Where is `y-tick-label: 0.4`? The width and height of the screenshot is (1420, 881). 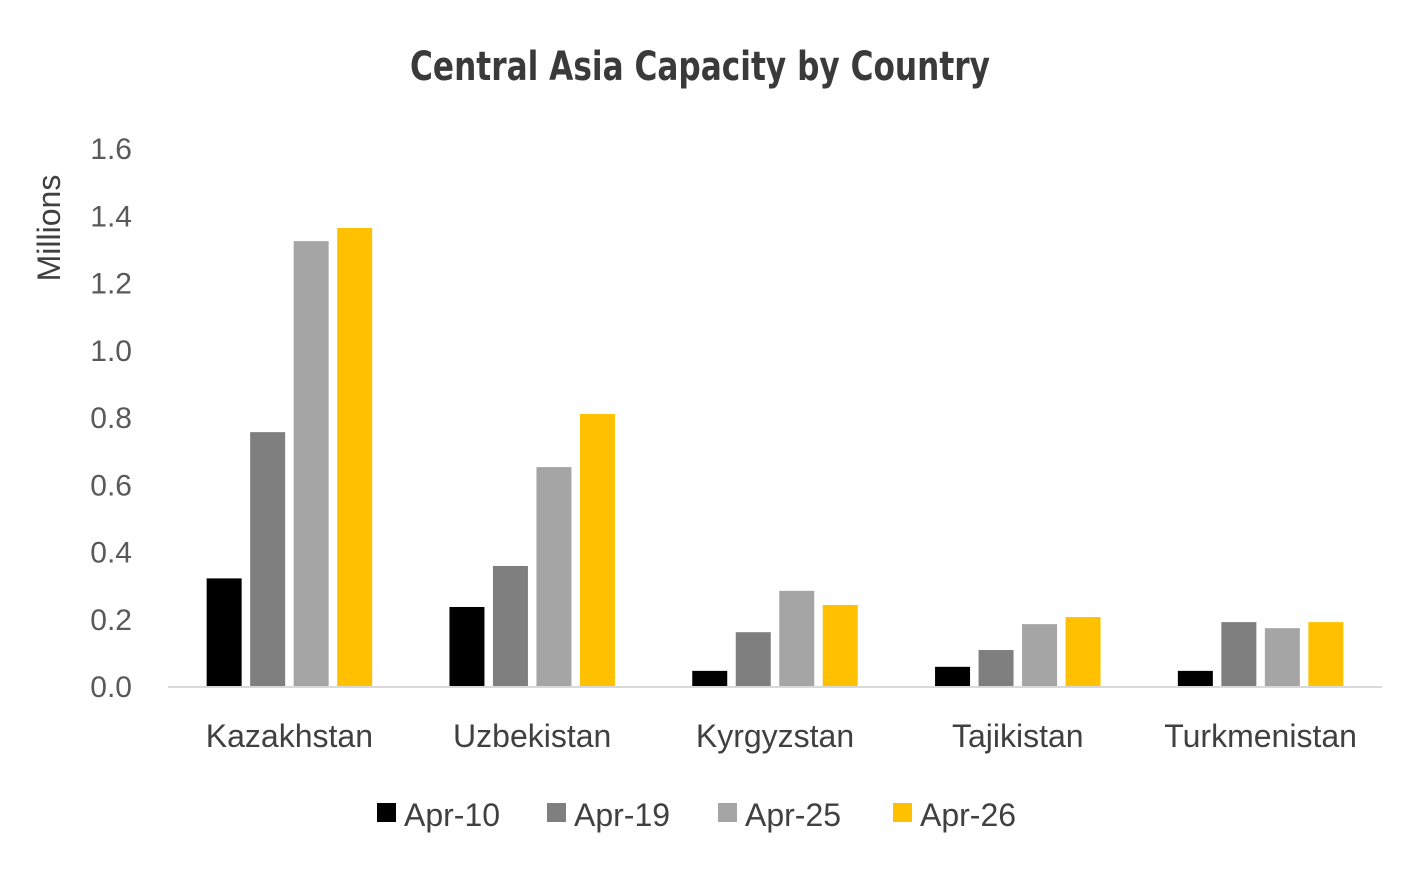
y-tick-label: 0.4 is located at coordinates (111, 553).